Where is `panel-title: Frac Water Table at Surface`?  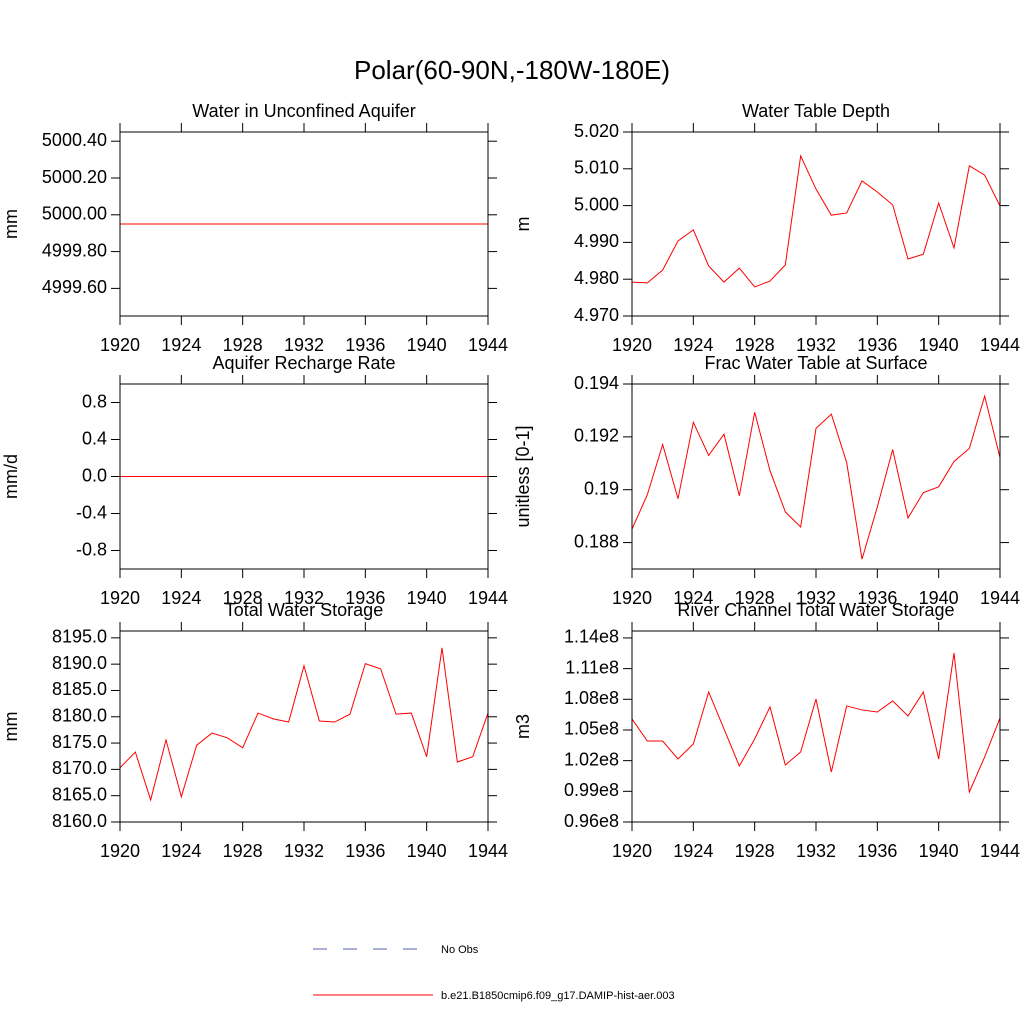
panel-title: Frac Water Table at Surface is located at coordinates (815, 363).